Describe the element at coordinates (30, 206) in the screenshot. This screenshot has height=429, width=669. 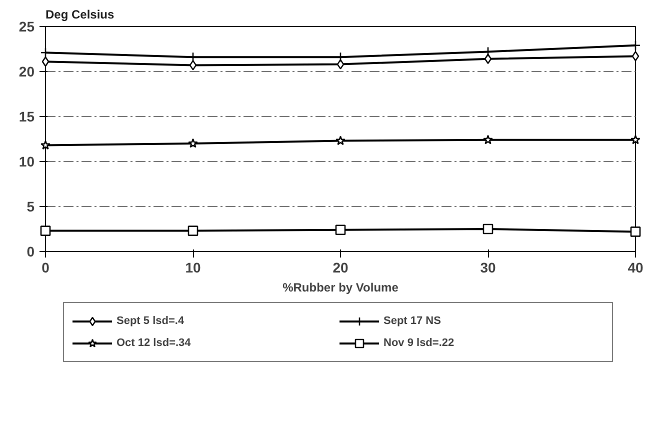
I see `y-tick-label: 5` at that location.